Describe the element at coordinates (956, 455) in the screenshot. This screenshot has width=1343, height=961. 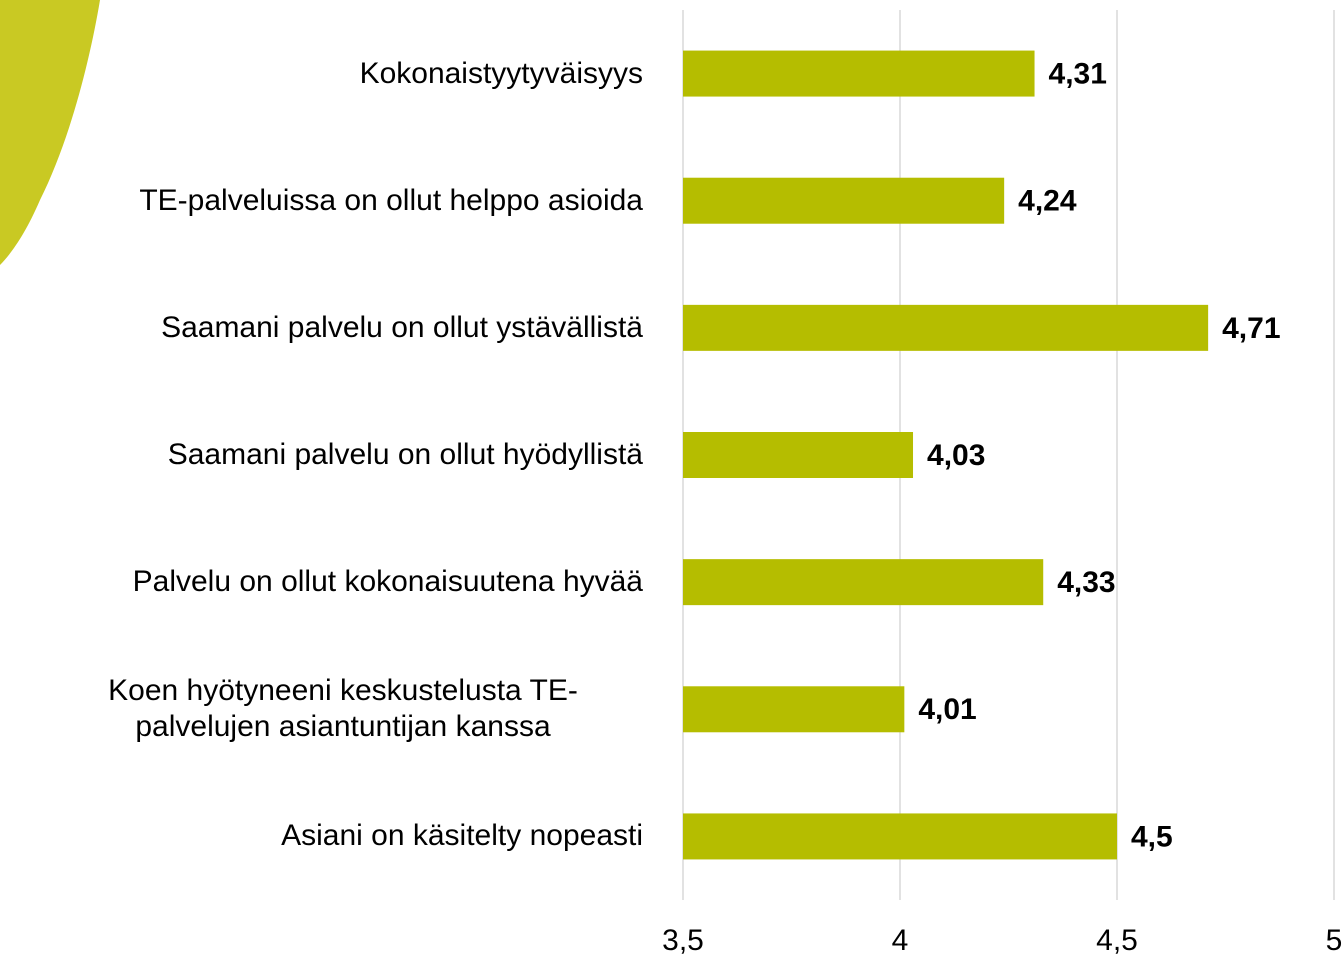
I see `value-label: 4,03` at that location.